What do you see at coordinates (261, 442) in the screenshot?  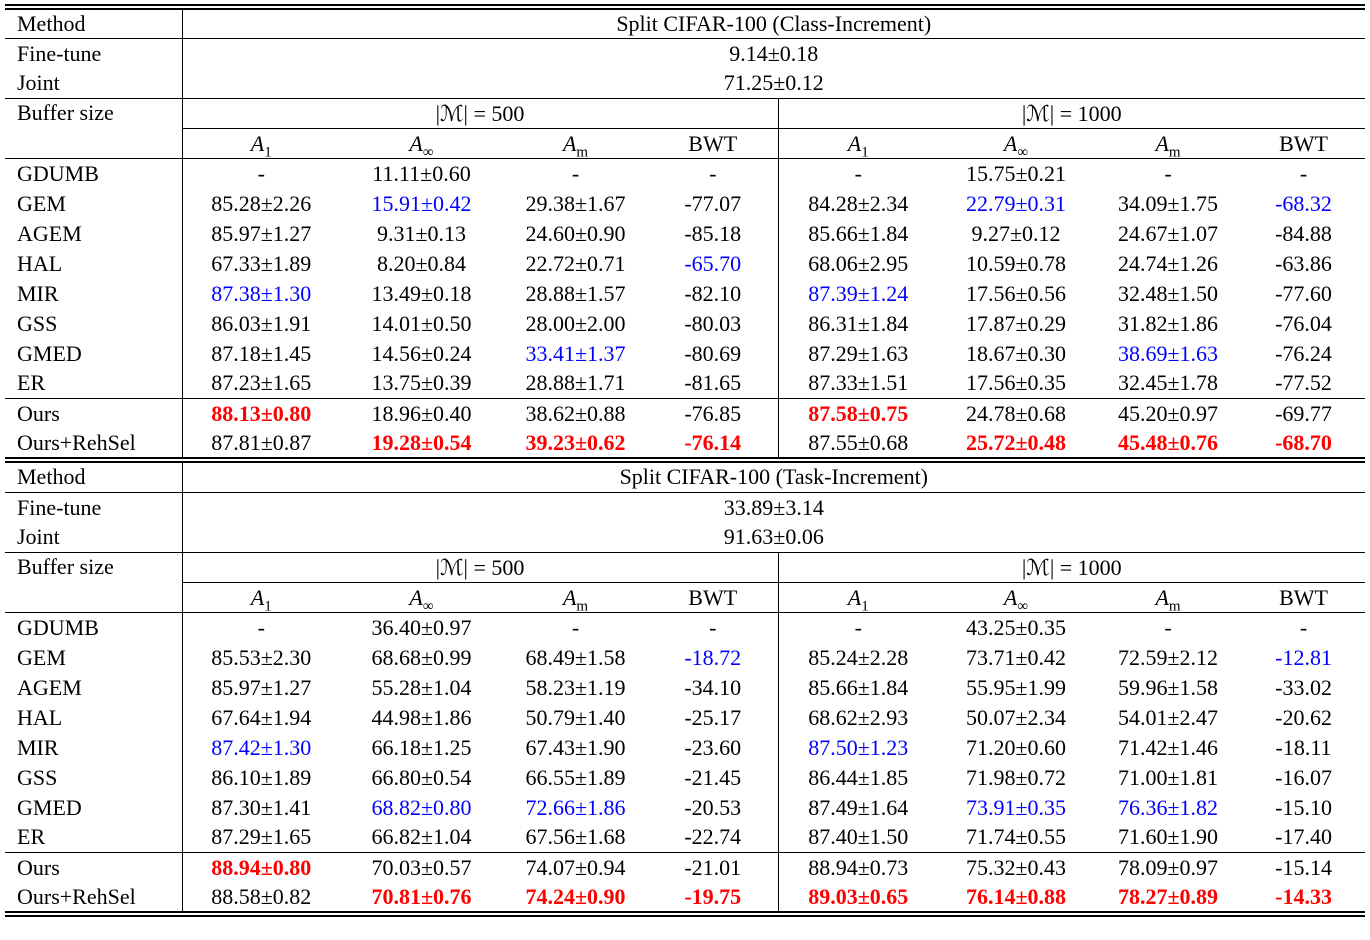 I see `value-cell: 87.81±0.87` at bounding box center [261, 442].